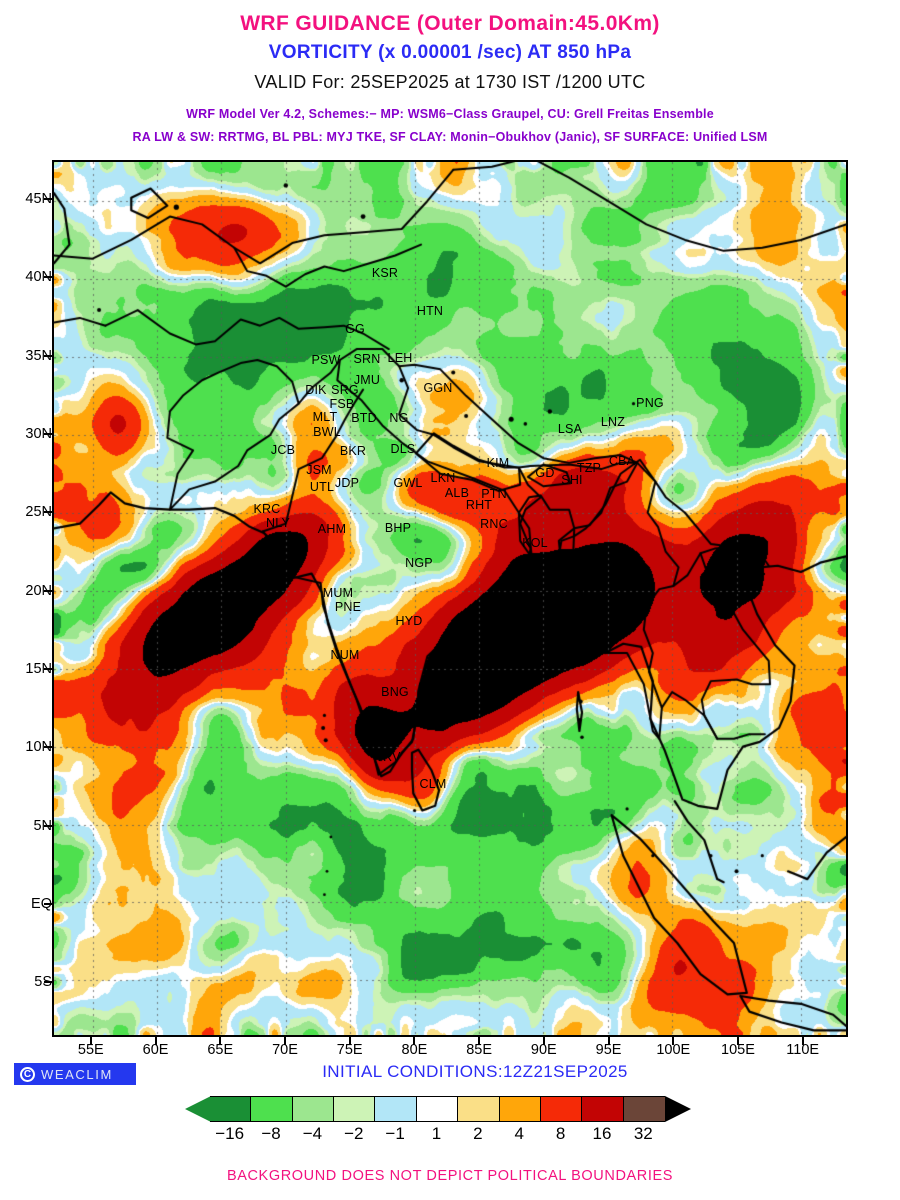 The image size is (900, 1200). I want to click on city-label: SRN, so click(367, 359).